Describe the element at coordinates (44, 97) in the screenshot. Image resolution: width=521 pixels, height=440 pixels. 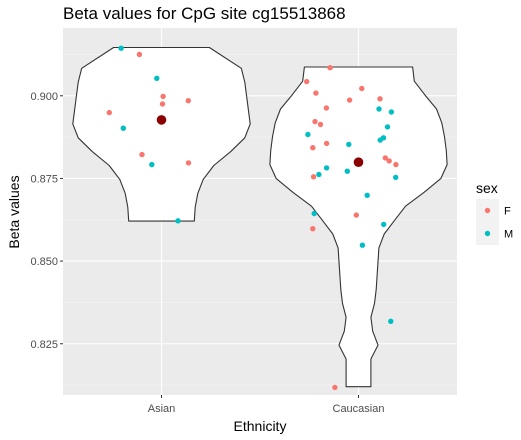
I see `y-tick-label: 0.900` at that location.